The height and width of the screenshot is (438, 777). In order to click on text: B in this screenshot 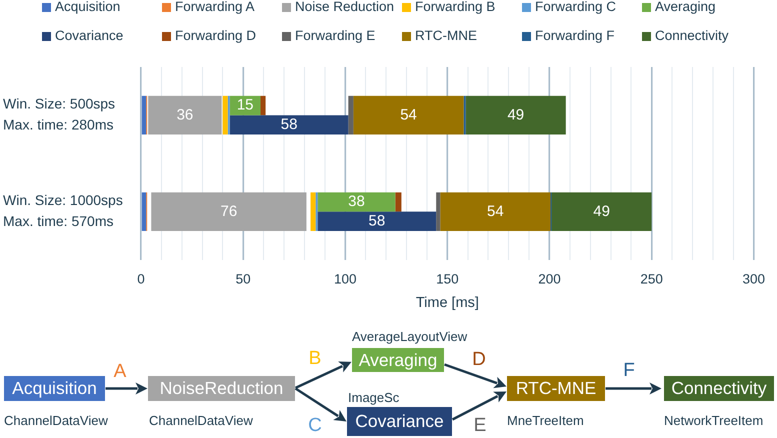, I will do `click(315, 359)`.